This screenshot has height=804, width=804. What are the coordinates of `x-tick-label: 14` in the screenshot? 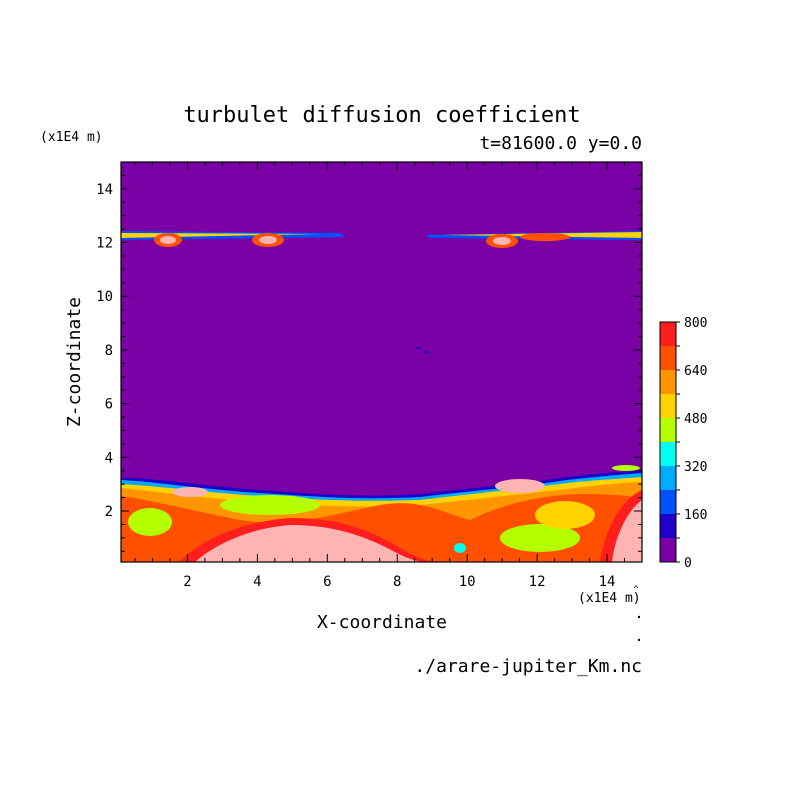 It's located at (607, 582).